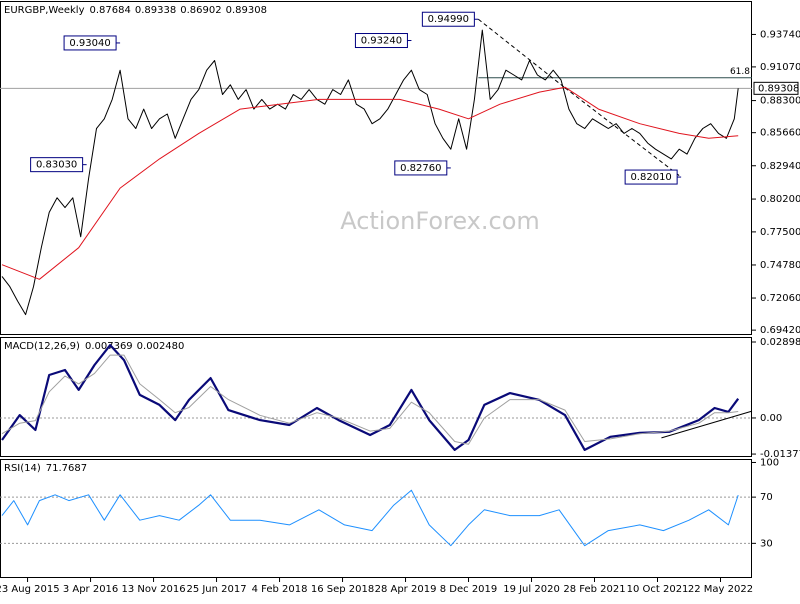 The image size is (800, 604). What do you see at coordinates (780, 298) in the screenshot?
I see `y-tick-label: 0.72060` at bounding box center [780, 298].